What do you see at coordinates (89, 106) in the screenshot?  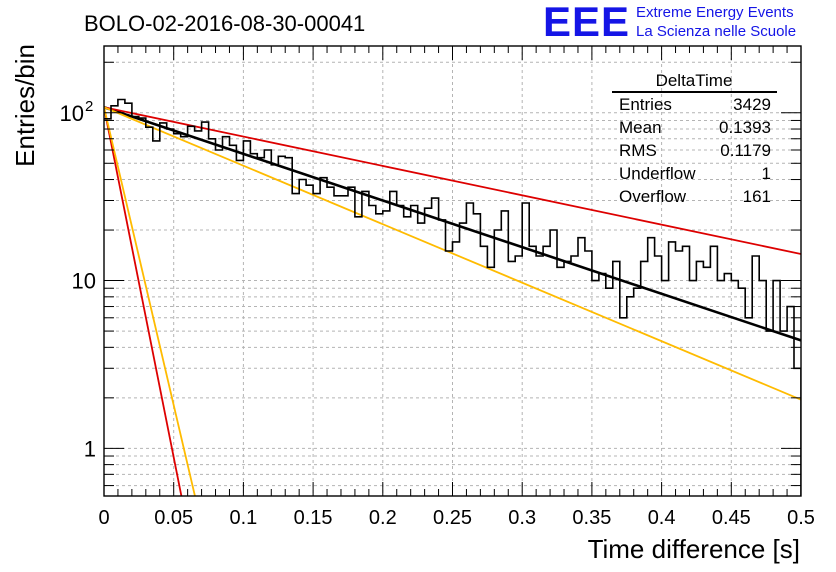 I see `y-tick-exponent: 2` at bounding box center [89, 106].